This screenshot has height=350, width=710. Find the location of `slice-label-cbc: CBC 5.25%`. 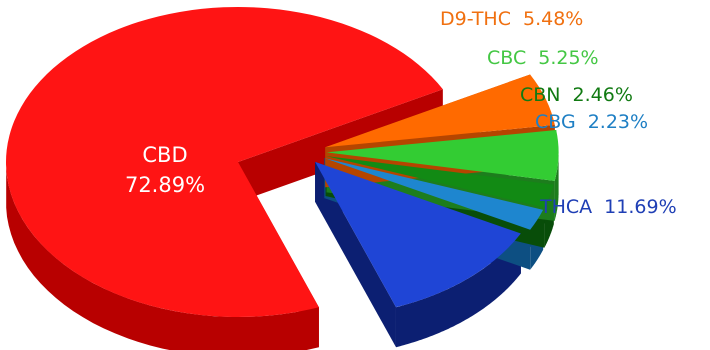

slice-label-cbc: CBC 5.25% is located at coordinates (543, 58).